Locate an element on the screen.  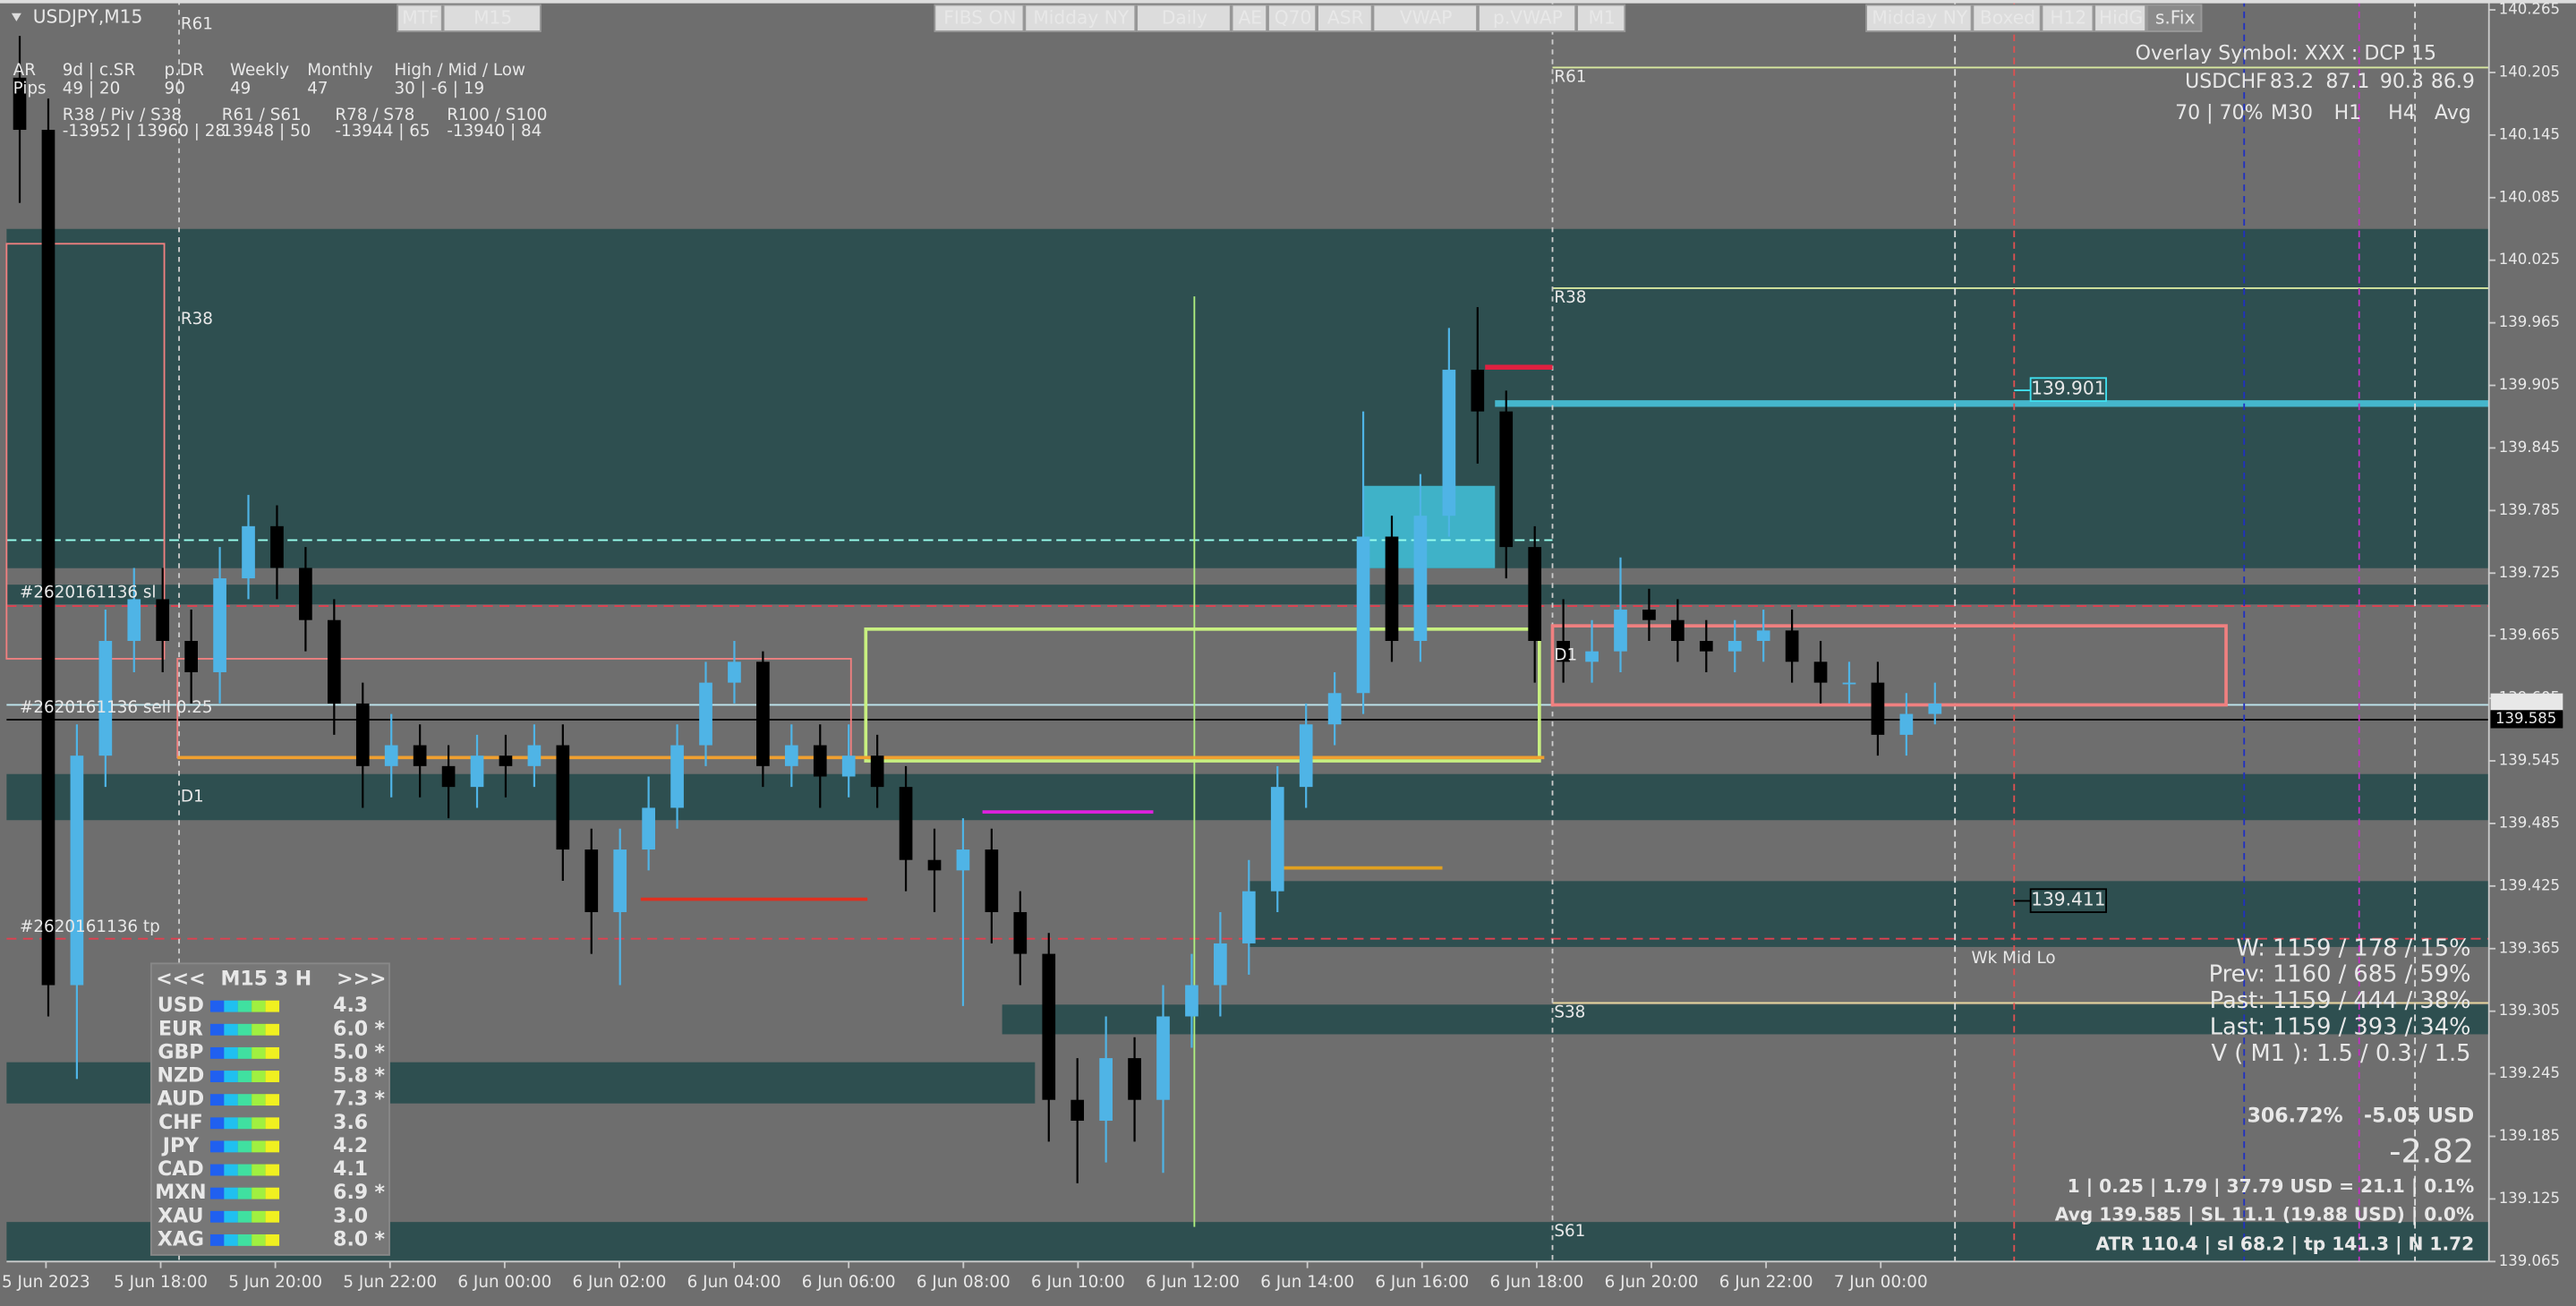
overlay-score: 83.2 is located at coordinates (2292, 82).